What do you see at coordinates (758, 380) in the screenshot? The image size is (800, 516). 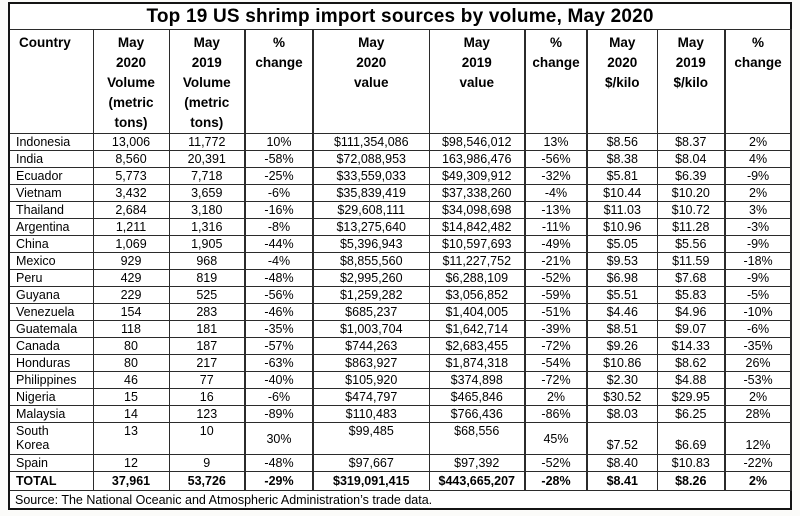 I see `data-cell: -53%` at bounding box center [758, 380].